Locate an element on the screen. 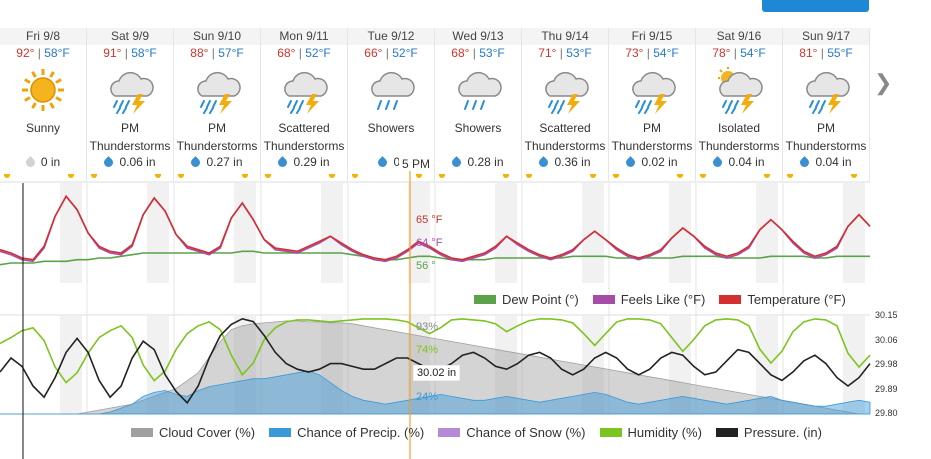 Image resolution: width=931 pixels, height=459 pixels. legend-item: Dew Point (°) is located at coordinates (526, 299).